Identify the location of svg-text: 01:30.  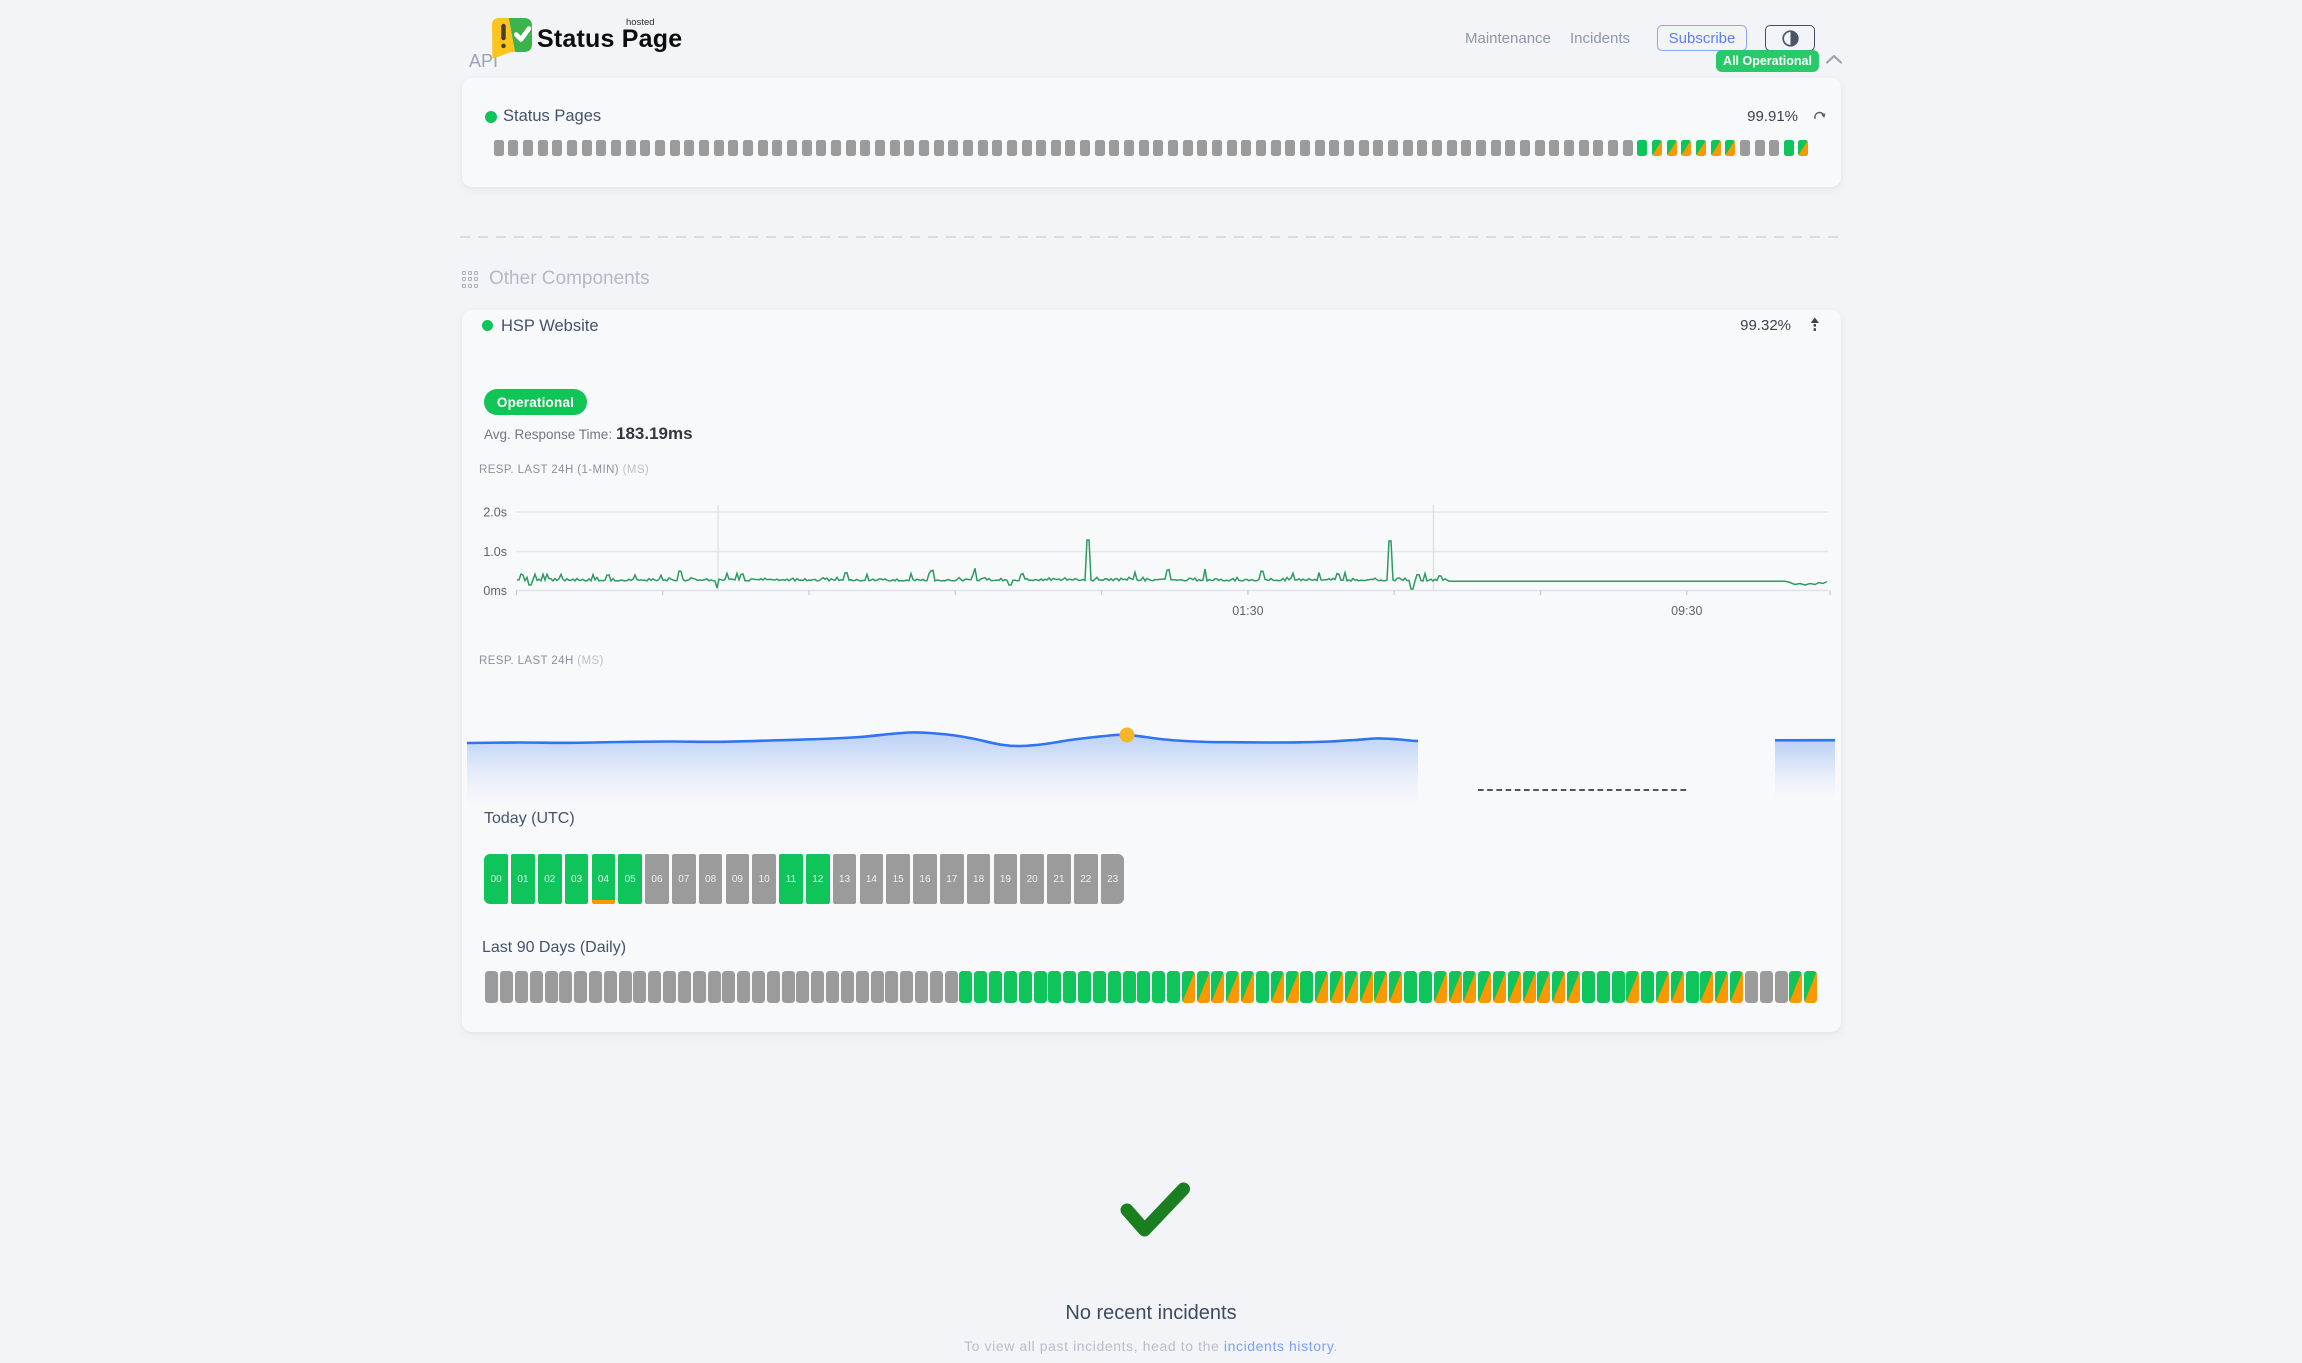
(1247, 611).